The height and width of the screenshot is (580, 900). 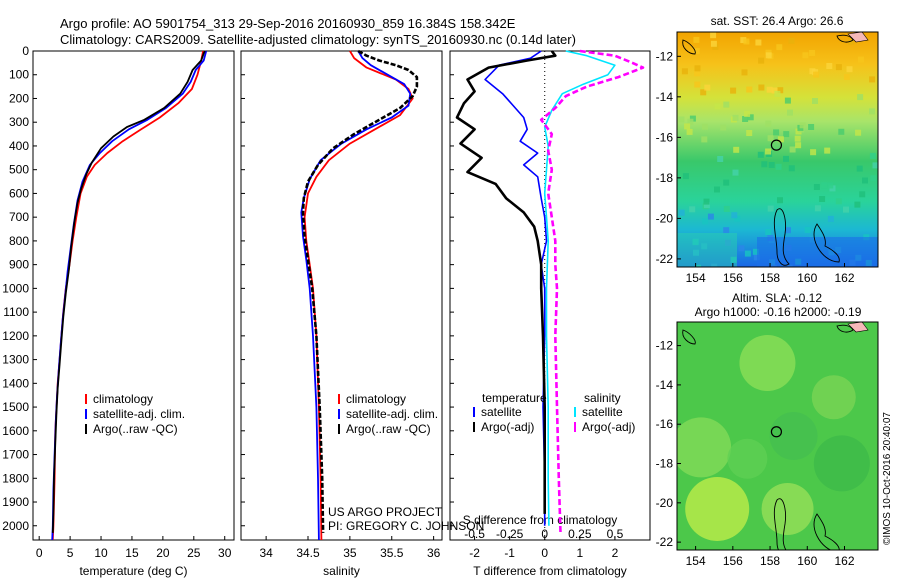 I want to click on pi-label: PI: GREGORY C. JOHNSON, so click(x=406, y=526).